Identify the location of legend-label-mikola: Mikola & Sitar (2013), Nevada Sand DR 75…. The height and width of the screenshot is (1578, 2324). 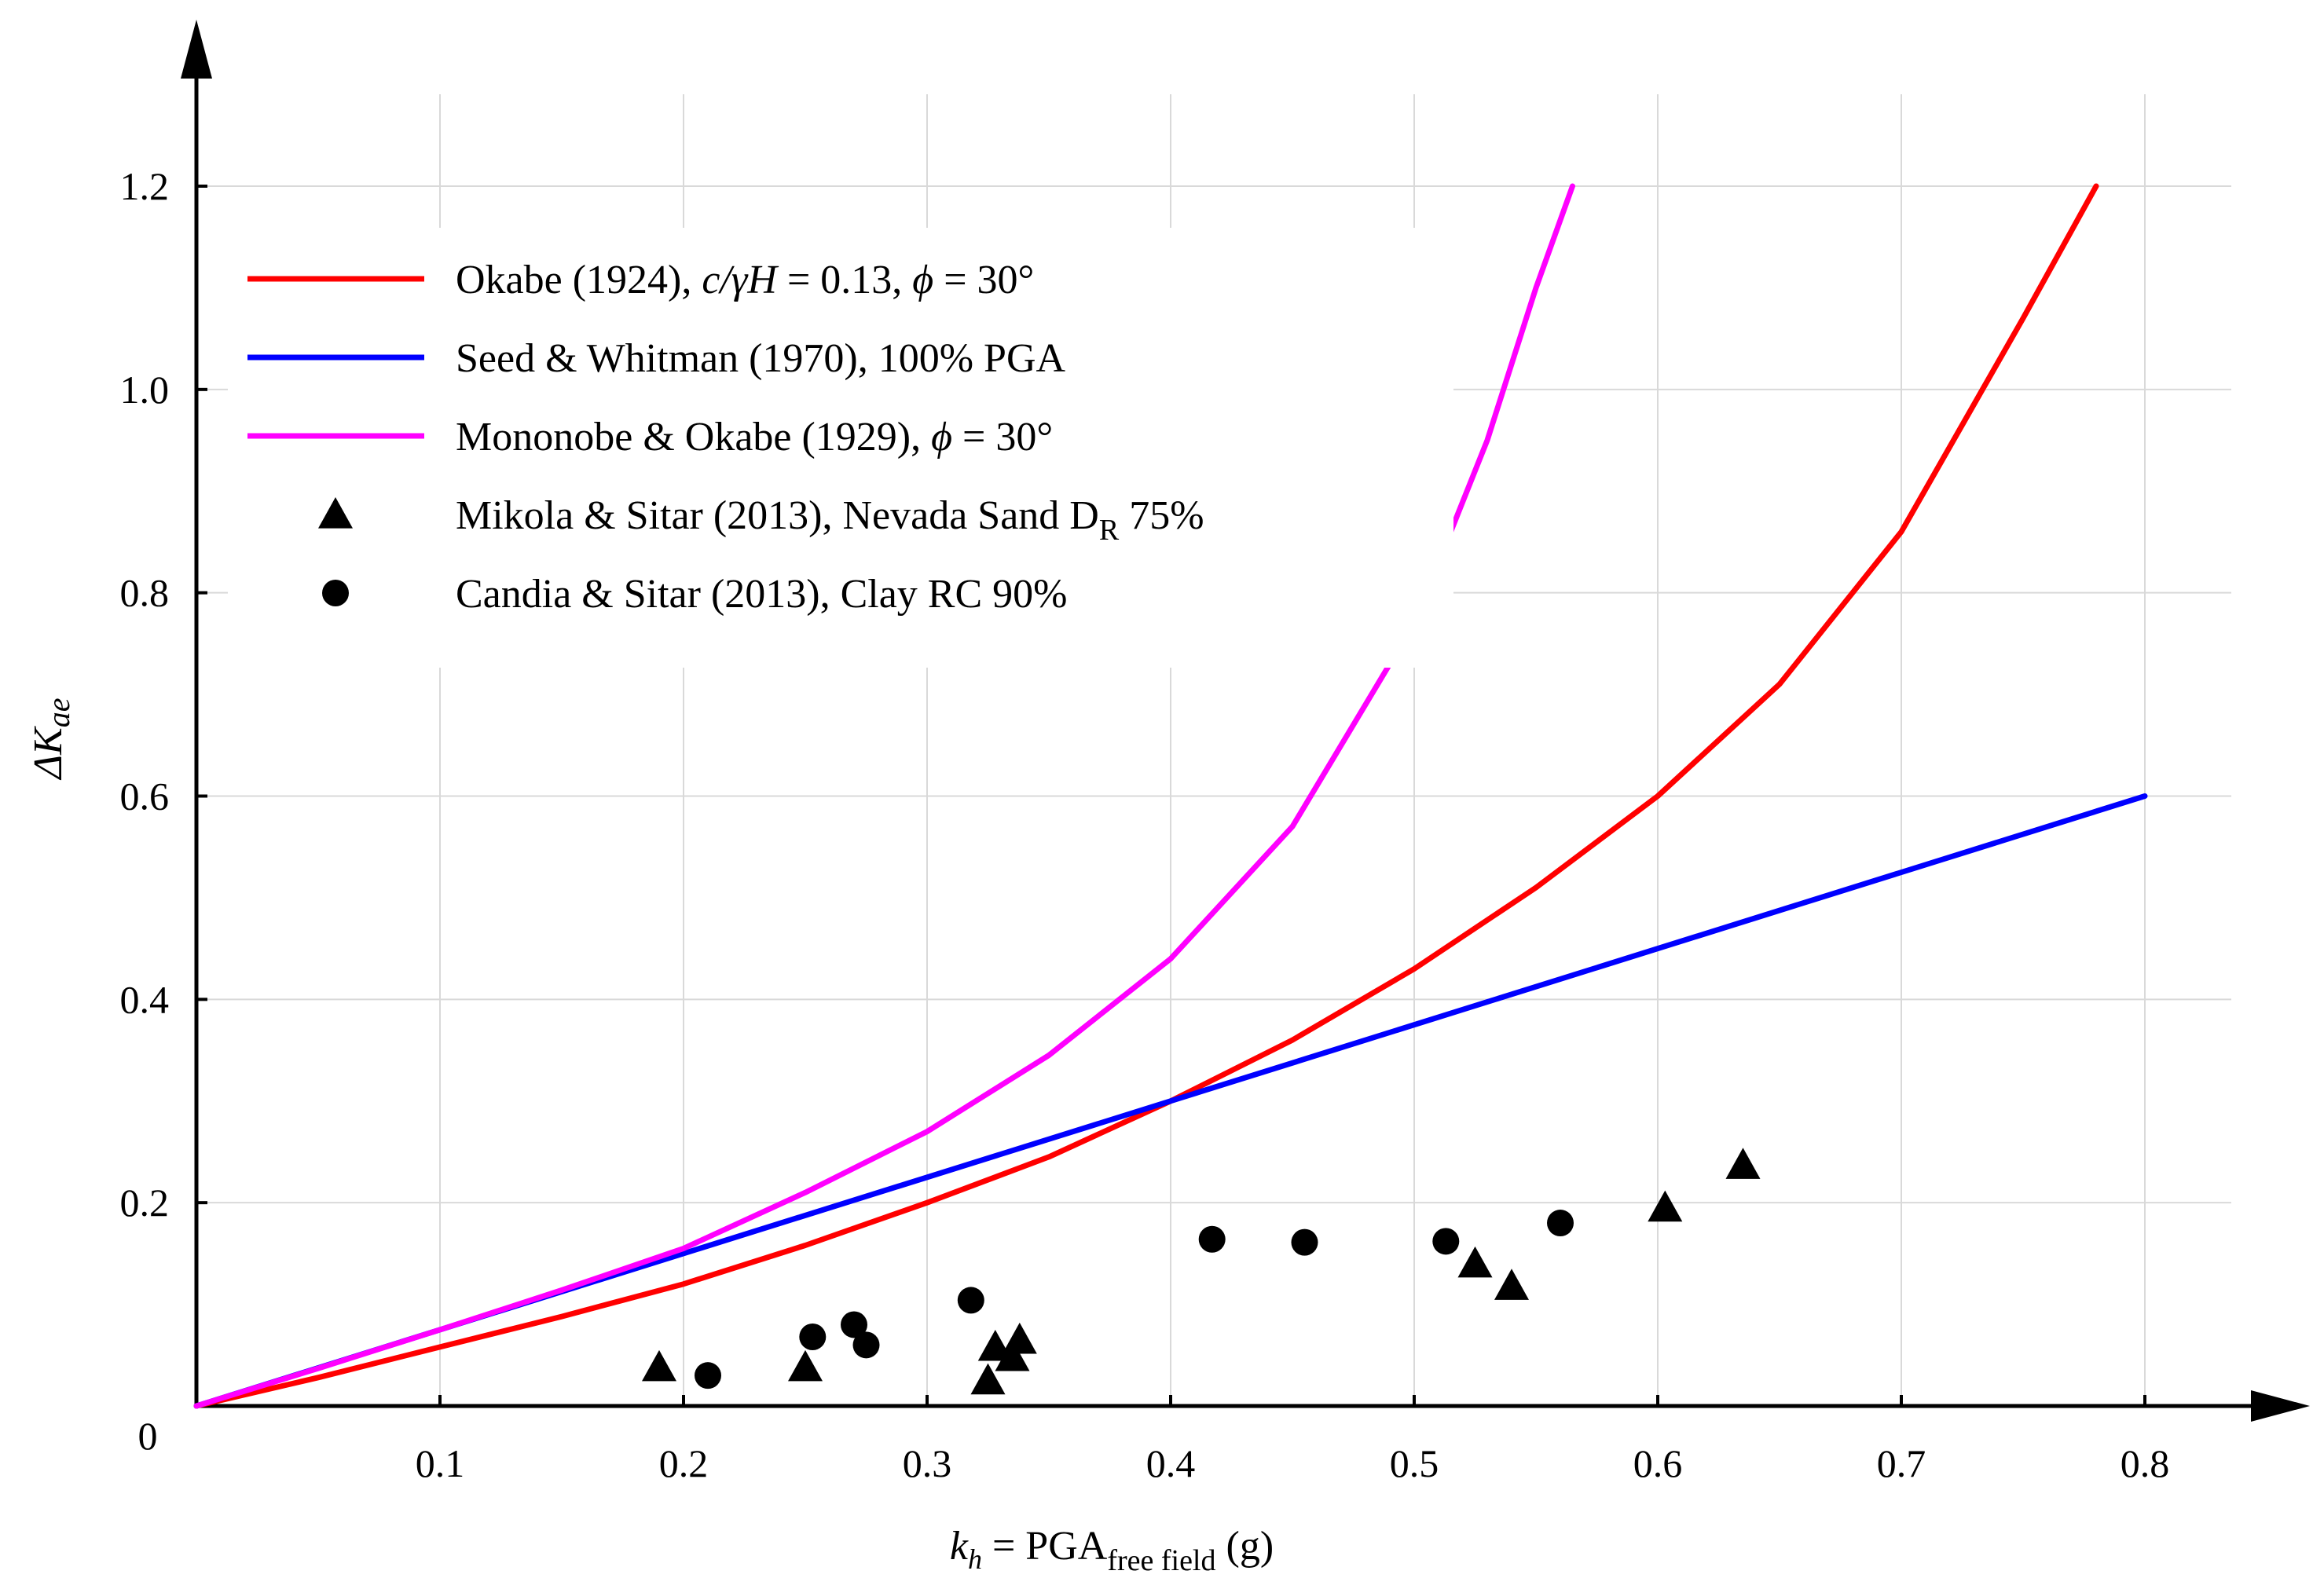
(830, 520).